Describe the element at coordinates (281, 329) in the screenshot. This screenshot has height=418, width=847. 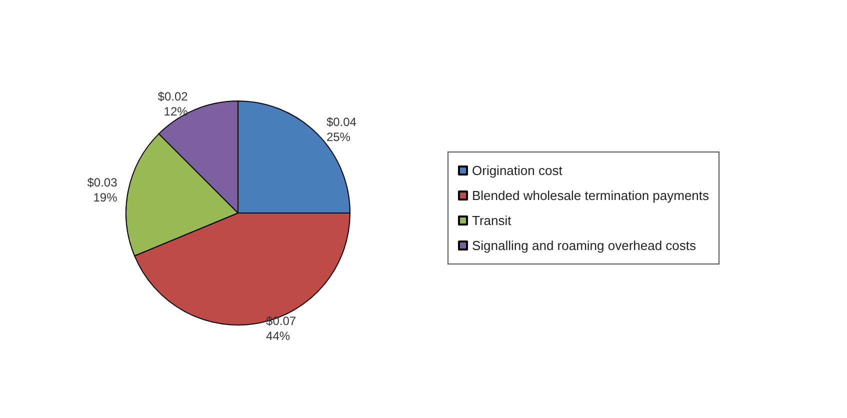
I see `data-label: $0.07 44%` at that location.